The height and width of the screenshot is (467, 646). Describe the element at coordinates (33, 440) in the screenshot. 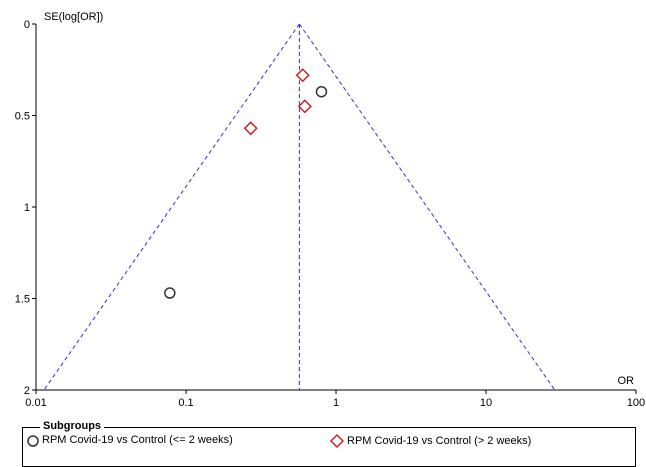

I see `circle-marker-icon` at that location.